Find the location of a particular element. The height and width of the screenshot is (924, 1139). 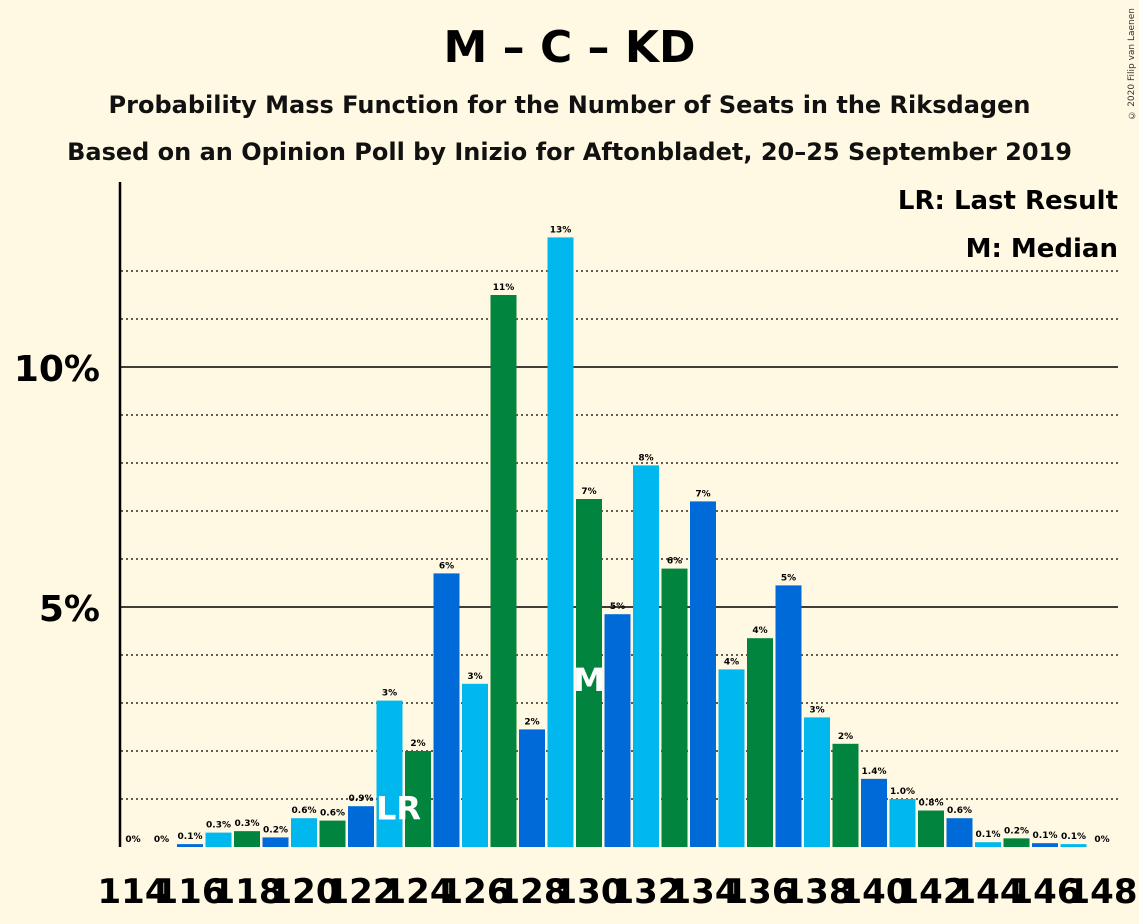

x-tick-label: 126 is located at coordinates (475, 892).